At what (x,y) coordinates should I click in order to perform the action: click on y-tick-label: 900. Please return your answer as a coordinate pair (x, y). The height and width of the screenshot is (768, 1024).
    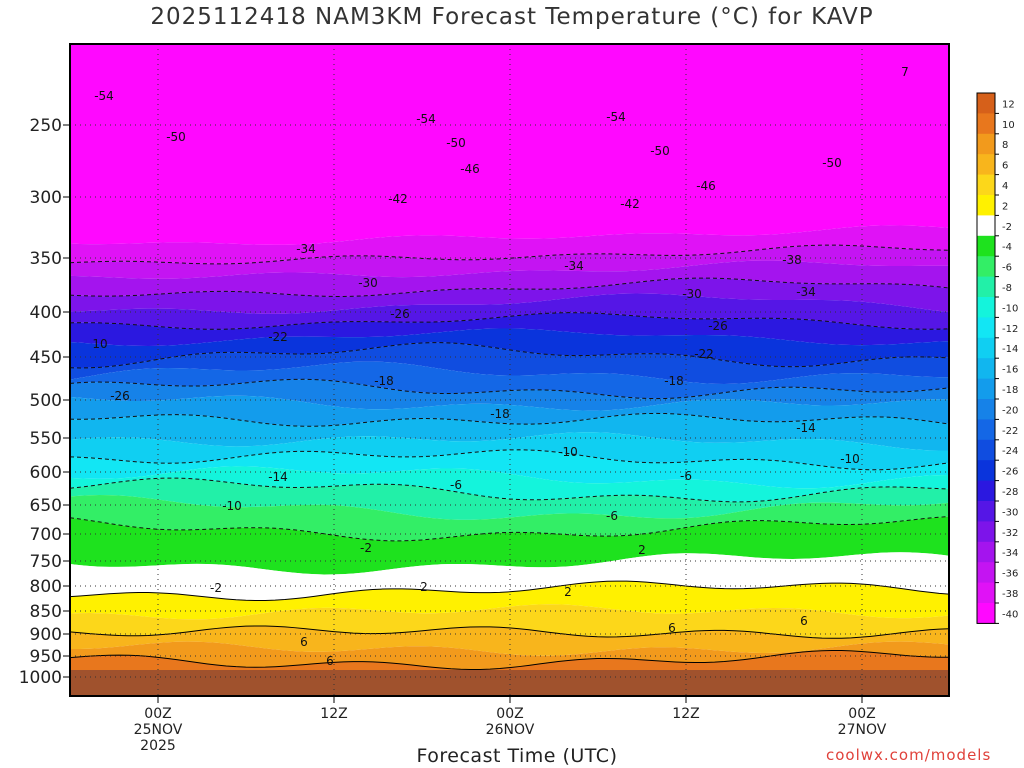
    Looking at the image, I should click on (46, 635).